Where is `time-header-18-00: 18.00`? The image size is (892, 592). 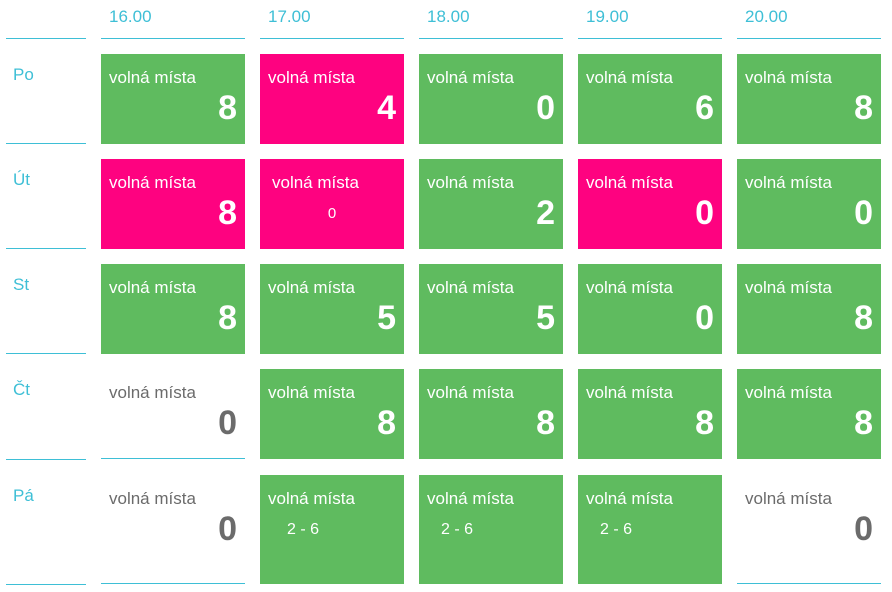
time-header-18-00: 18.00 is located at coordinates (448, 16).